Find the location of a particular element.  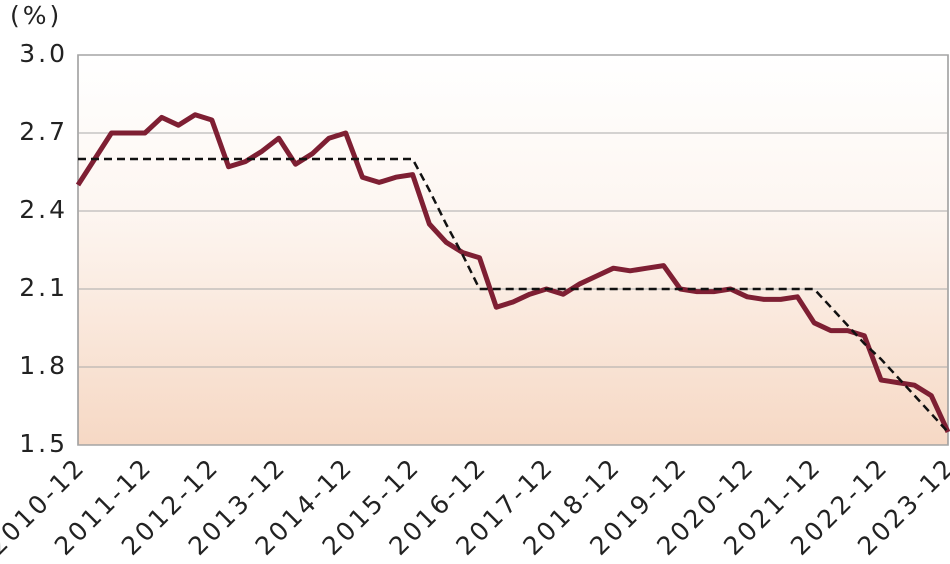

y-tick-label: 1.5 is located at coordinates (43, 443).